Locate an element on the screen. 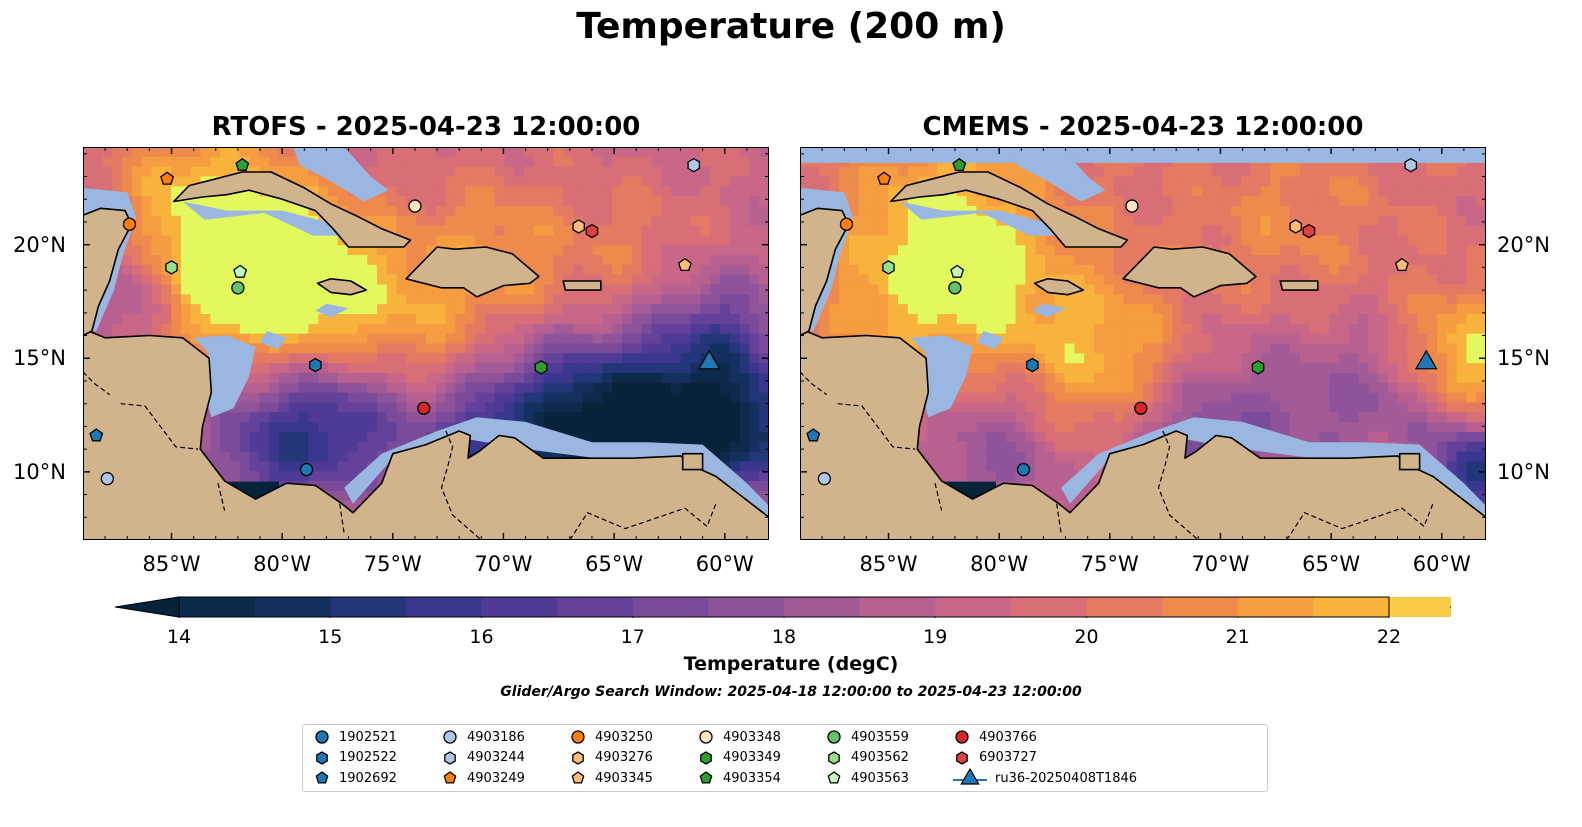 Image resolution: width=1582 pixels, height=827 pixels. cmems-no-data-band is located at coordinates (1143, 155).